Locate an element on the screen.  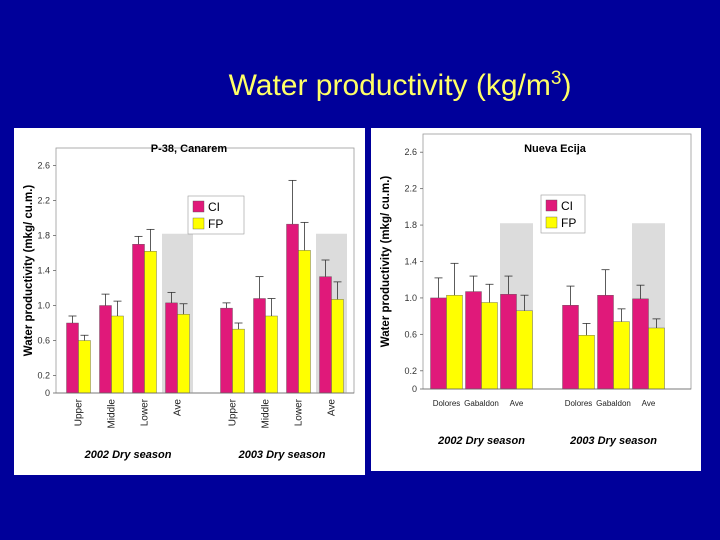
chart-title: Nueva Ecija is located at coordinates (555, 149).